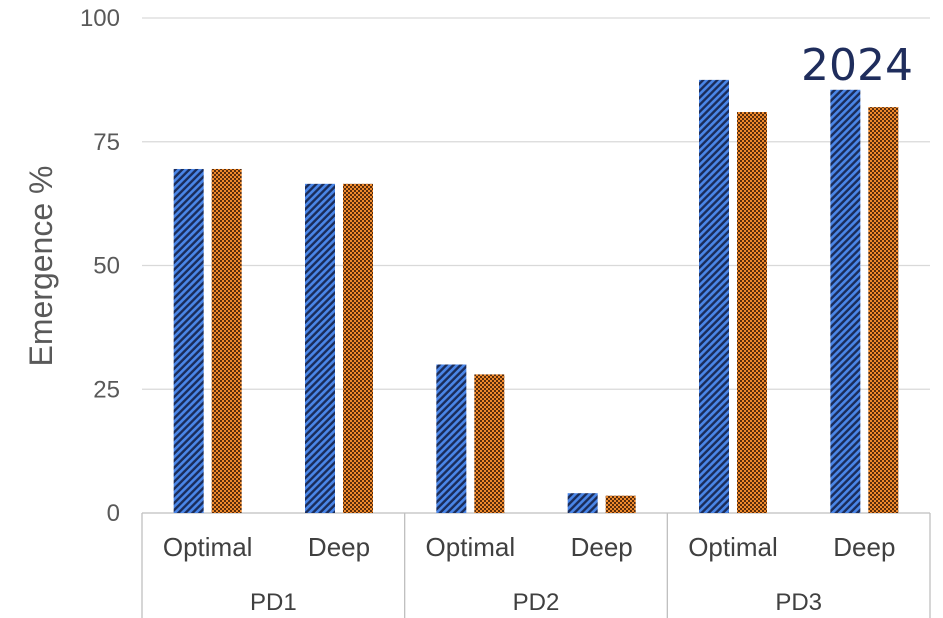 This screenshot has height=618, width=943. What do you see at coordinates (41, 266) in the screenshot?
I see `y-axis-label: Emergence %` at bounding box center [41, 266].